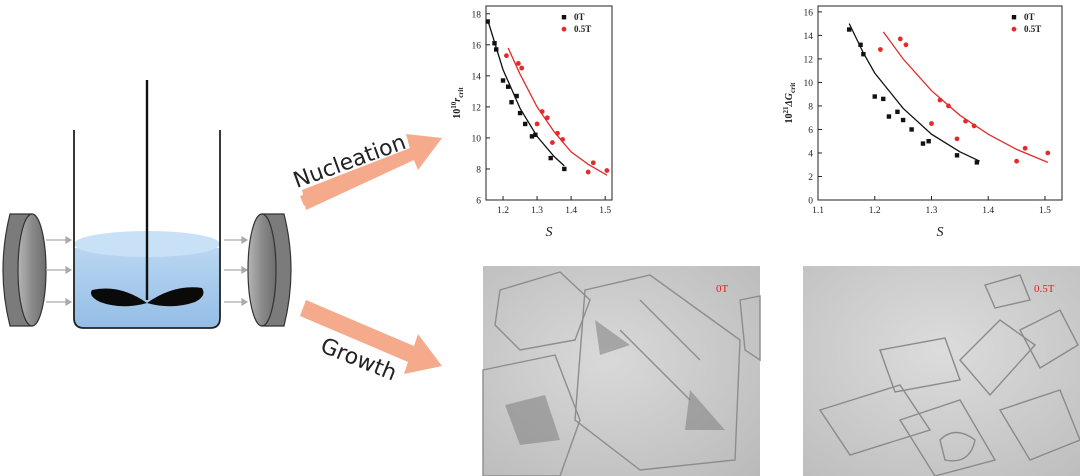  What do you see at coordinates (722, 289) in the screenshot?
I see `micrograph-0T-label: 0T` at bounding box center [722, 289].